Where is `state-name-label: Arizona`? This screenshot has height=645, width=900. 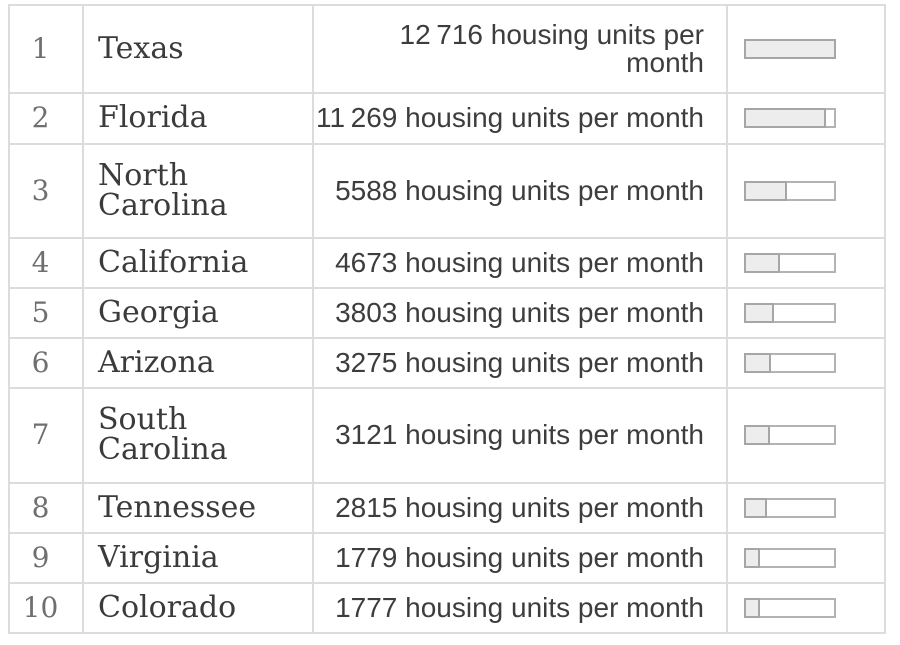 state-name-label: Arizona is located at coordinates (156, 363).